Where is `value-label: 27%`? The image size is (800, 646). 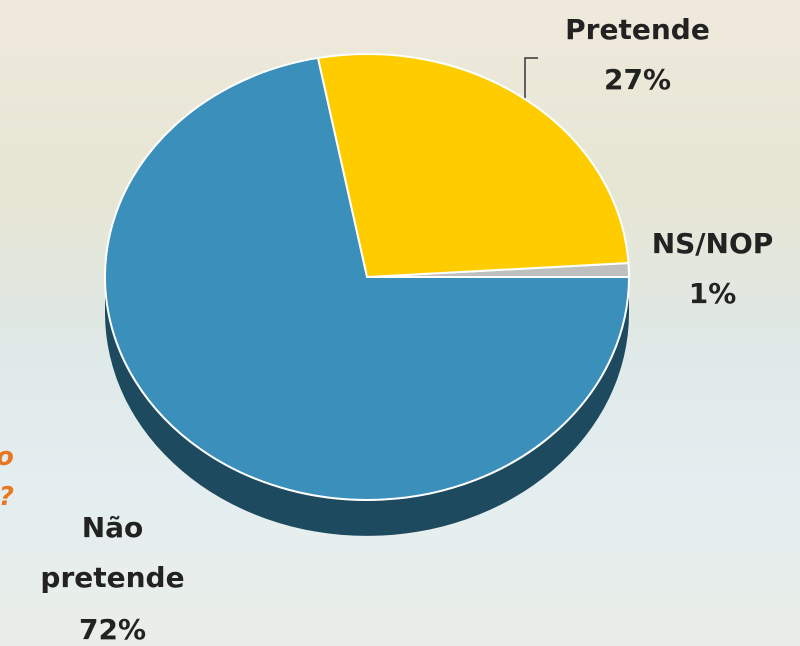 value-label: 27% is located at coordinates (637, 79).